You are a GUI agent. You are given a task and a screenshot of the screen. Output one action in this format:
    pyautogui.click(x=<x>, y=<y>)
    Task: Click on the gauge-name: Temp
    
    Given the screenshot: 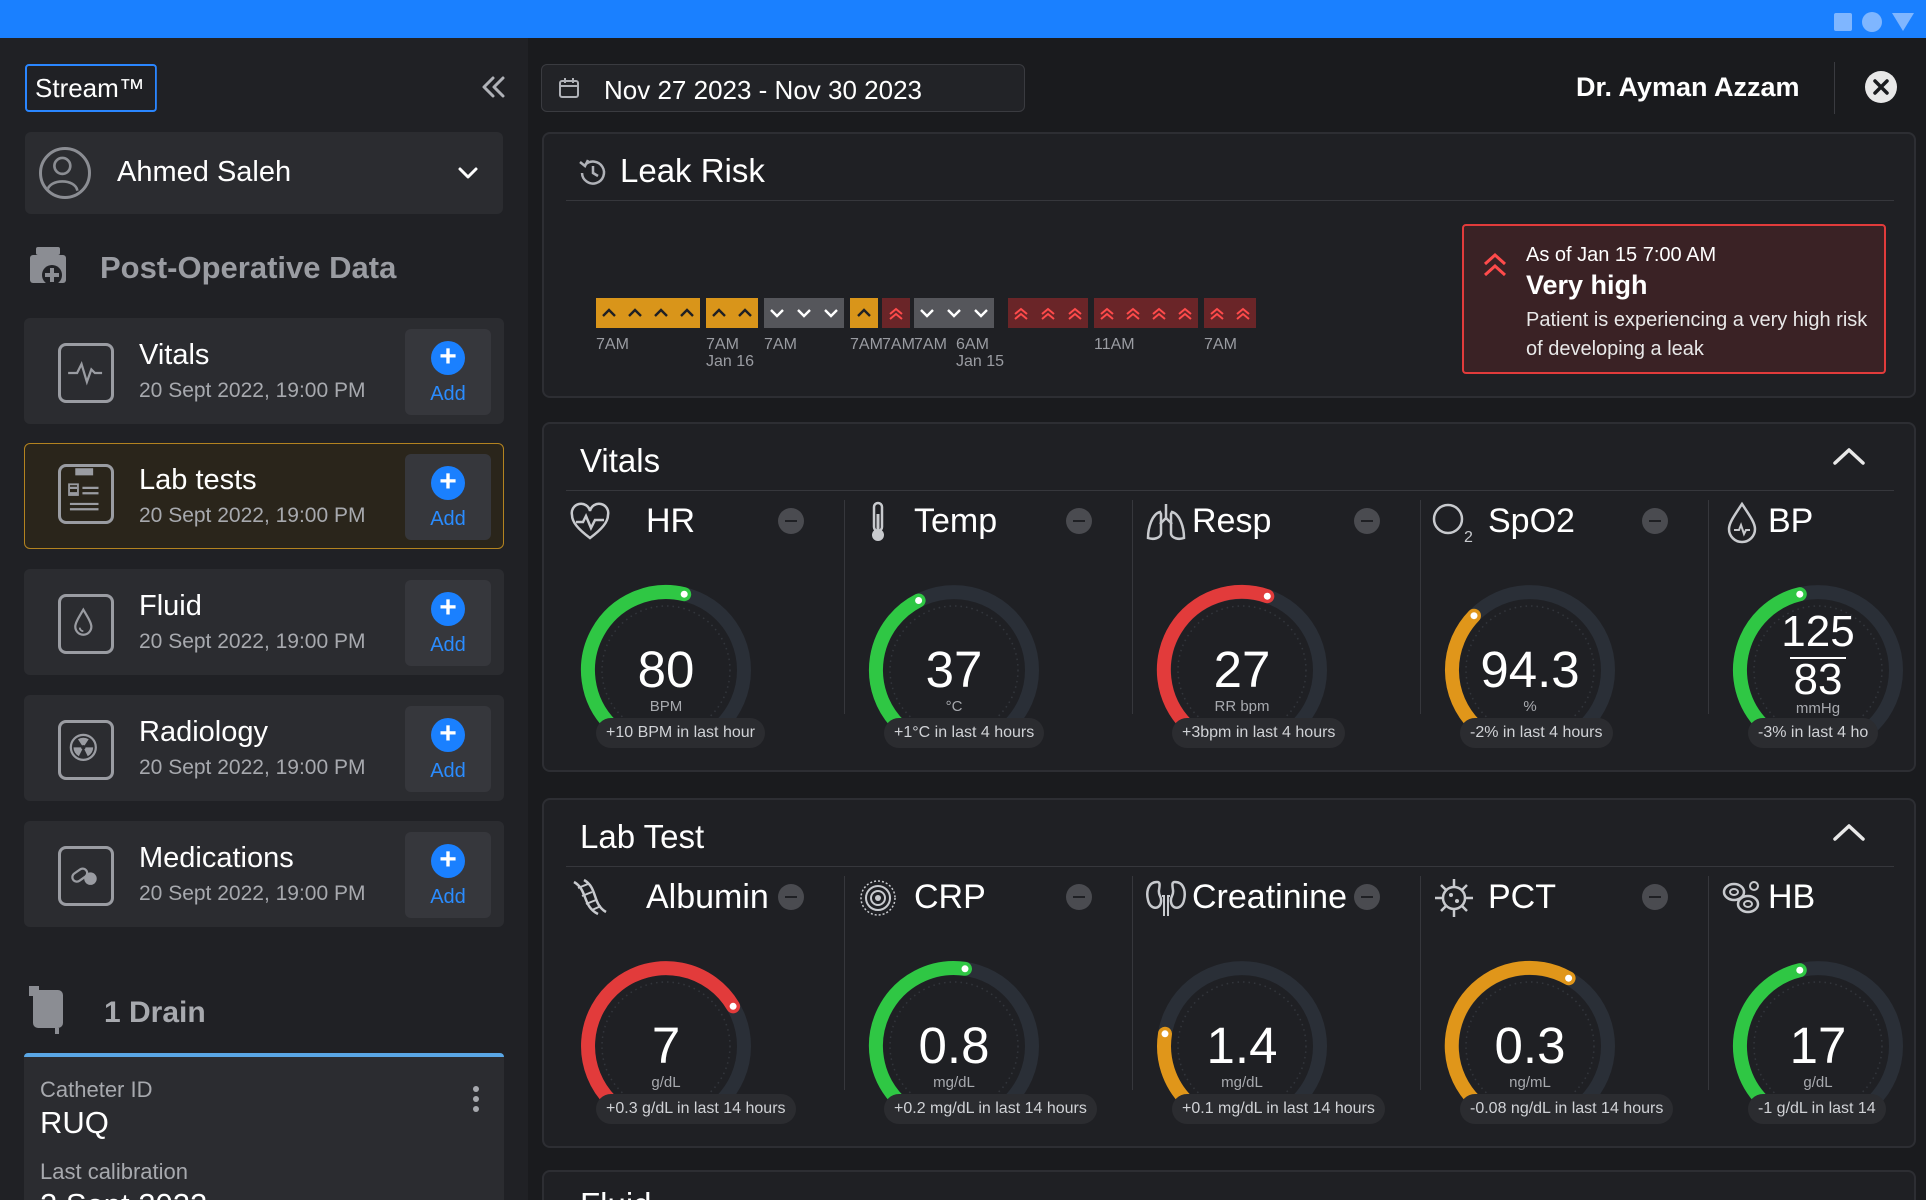 What is the action you would take?
    pyautogui.click(x=956, y=521)
    